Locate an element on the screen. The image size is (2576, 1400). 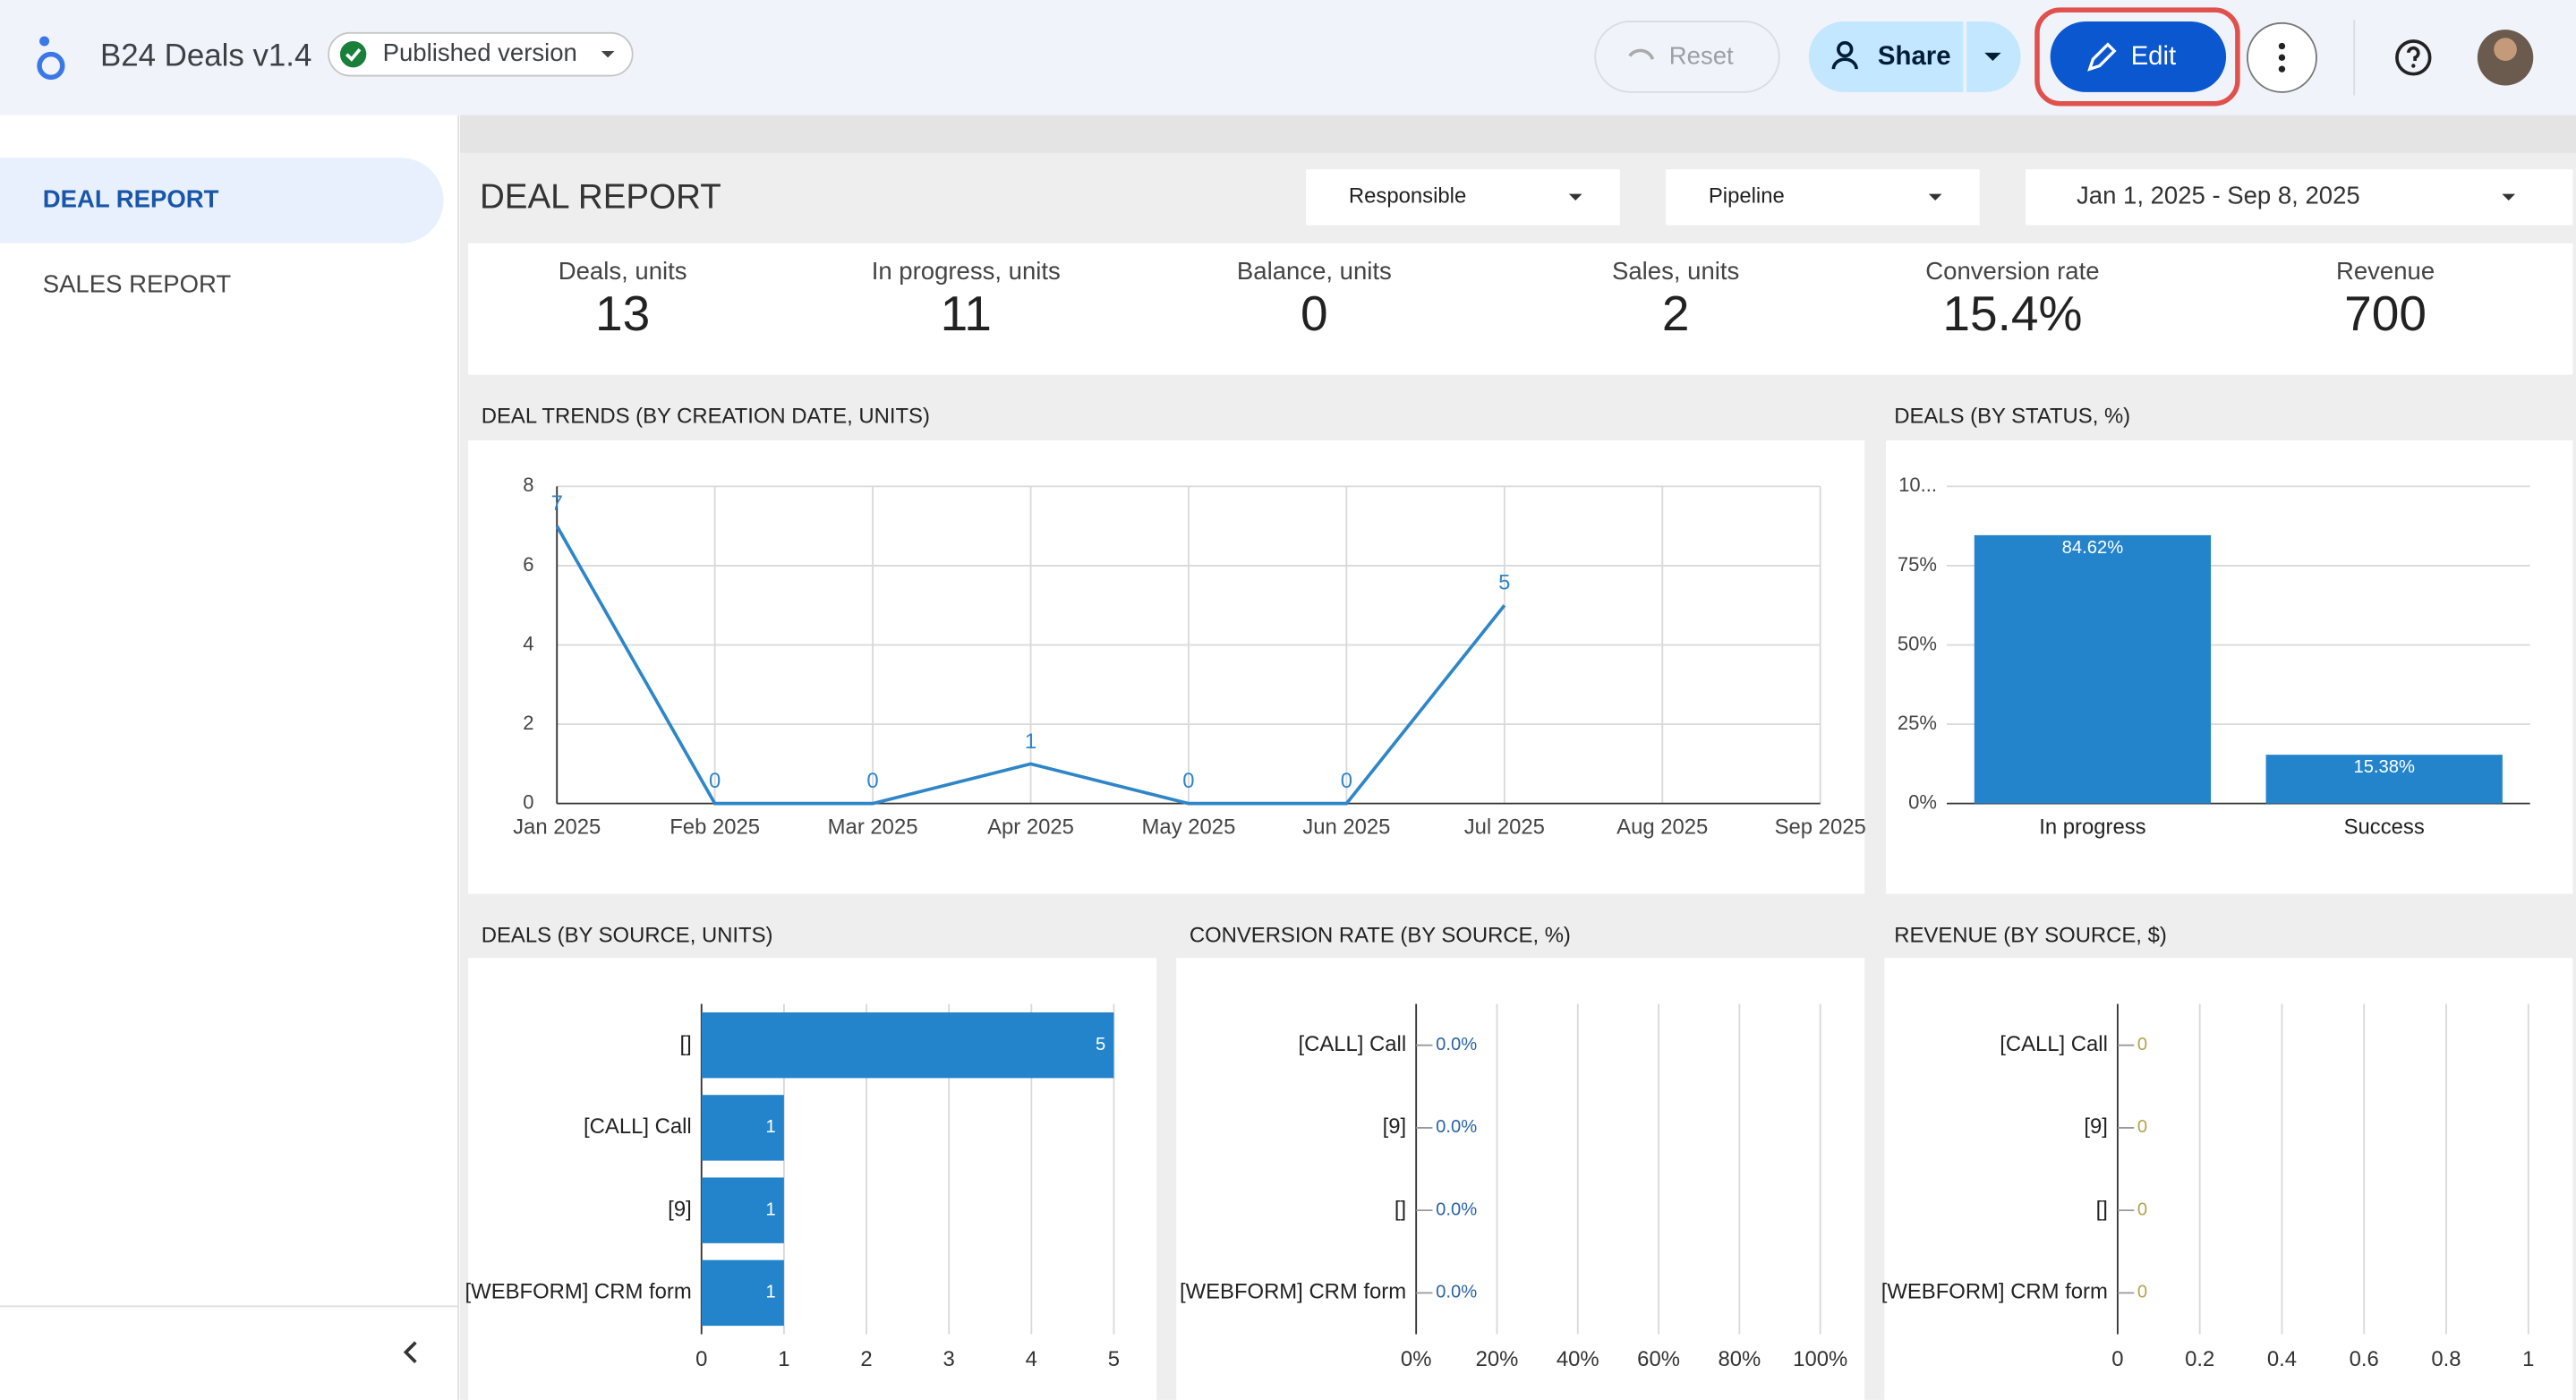
chart-title: CONVERSION RATE (BY SOURCE, %) is located at coordinates (1380, 936).